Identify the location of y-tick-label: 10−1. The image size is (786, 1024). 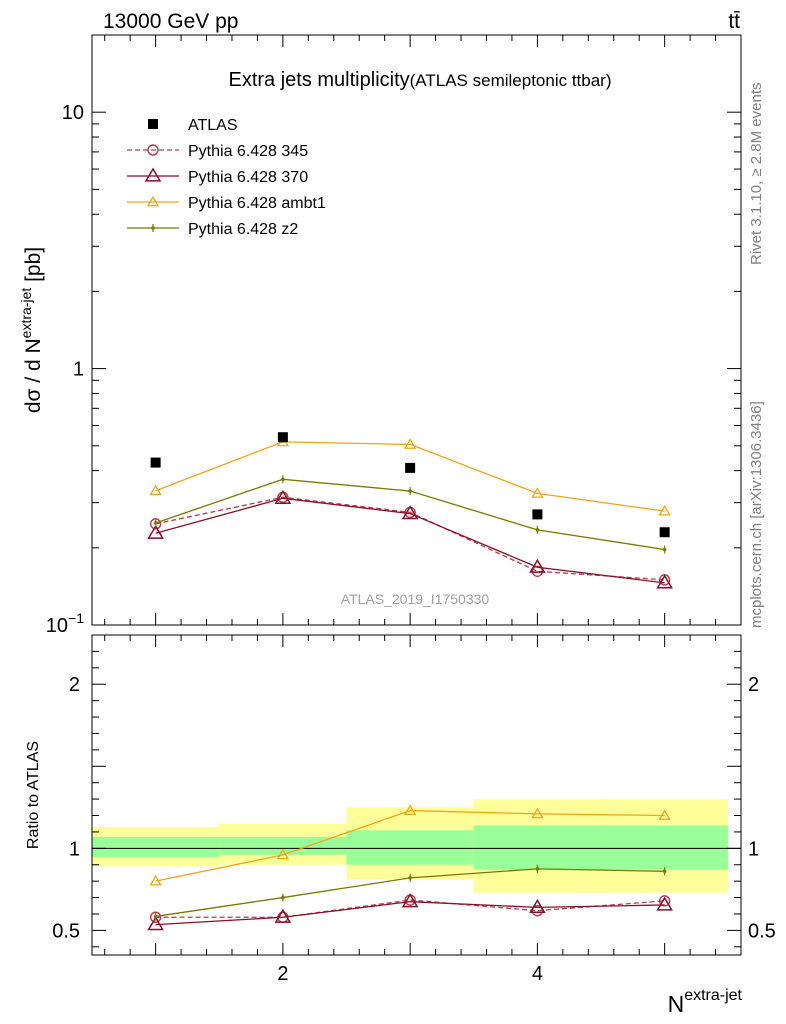
(65, 623).